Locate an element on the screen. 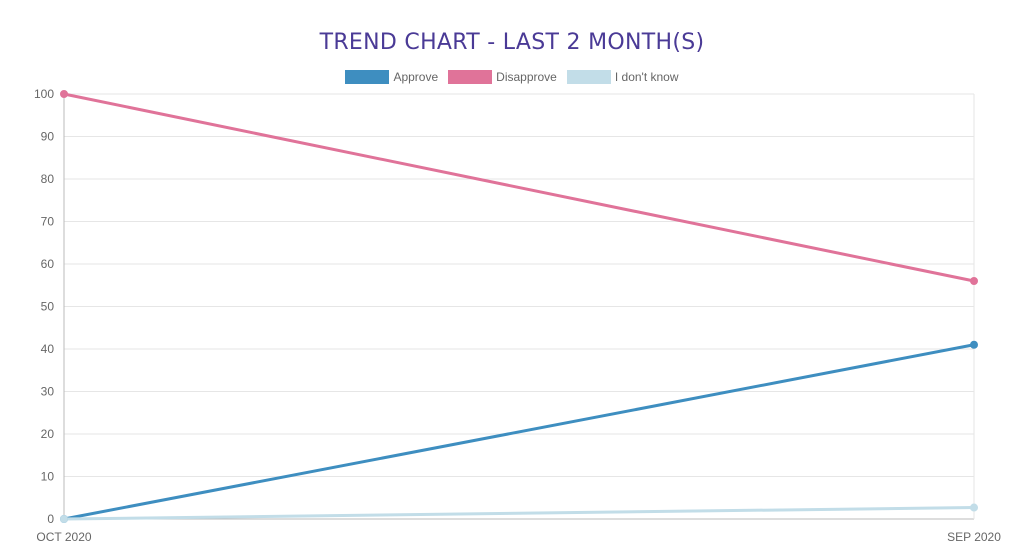 Image resolution: width=1024 pixels, height=556 pixels. legend-swatch-dont-know is located at coordinates (588, 77).